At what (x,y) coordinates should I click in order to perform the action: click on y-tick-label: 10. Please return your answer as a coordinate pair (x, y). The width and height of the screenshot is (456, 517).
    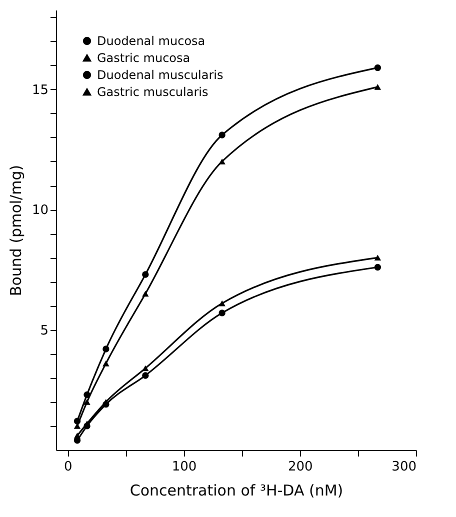
    Looking at the image, I should click on (40, 210).